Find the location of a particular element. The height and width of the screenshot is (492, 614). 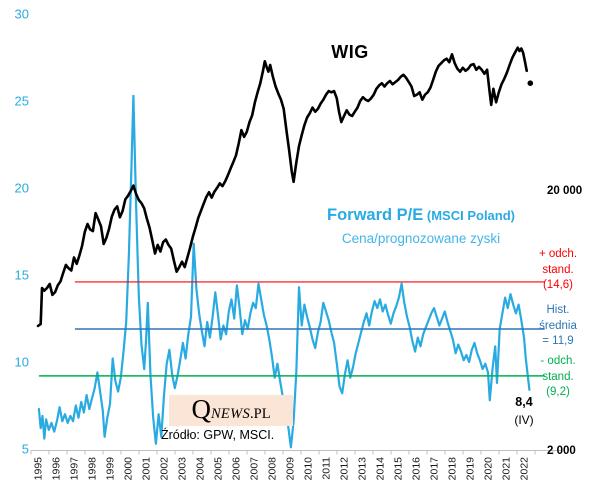

pe-series-title: Forward P/E (MSCI Poland) is located at coordinates (421, 215).